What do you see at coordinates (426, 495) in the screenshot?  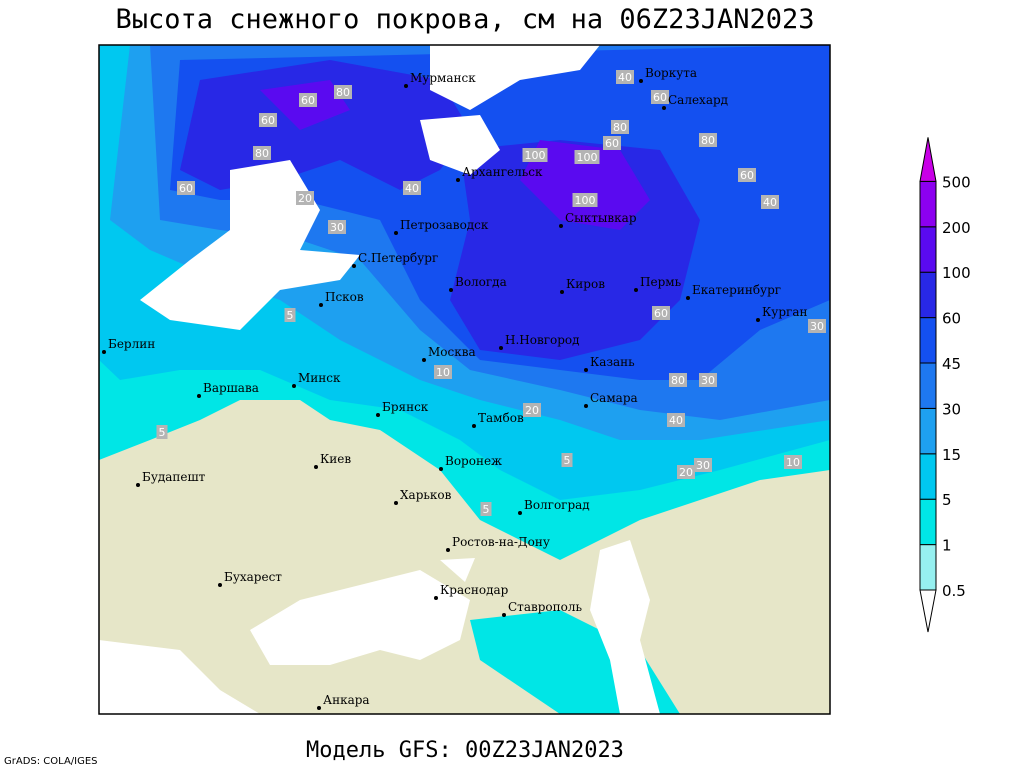 I see `city-label: Харьков` at bounding box center [426, 495].